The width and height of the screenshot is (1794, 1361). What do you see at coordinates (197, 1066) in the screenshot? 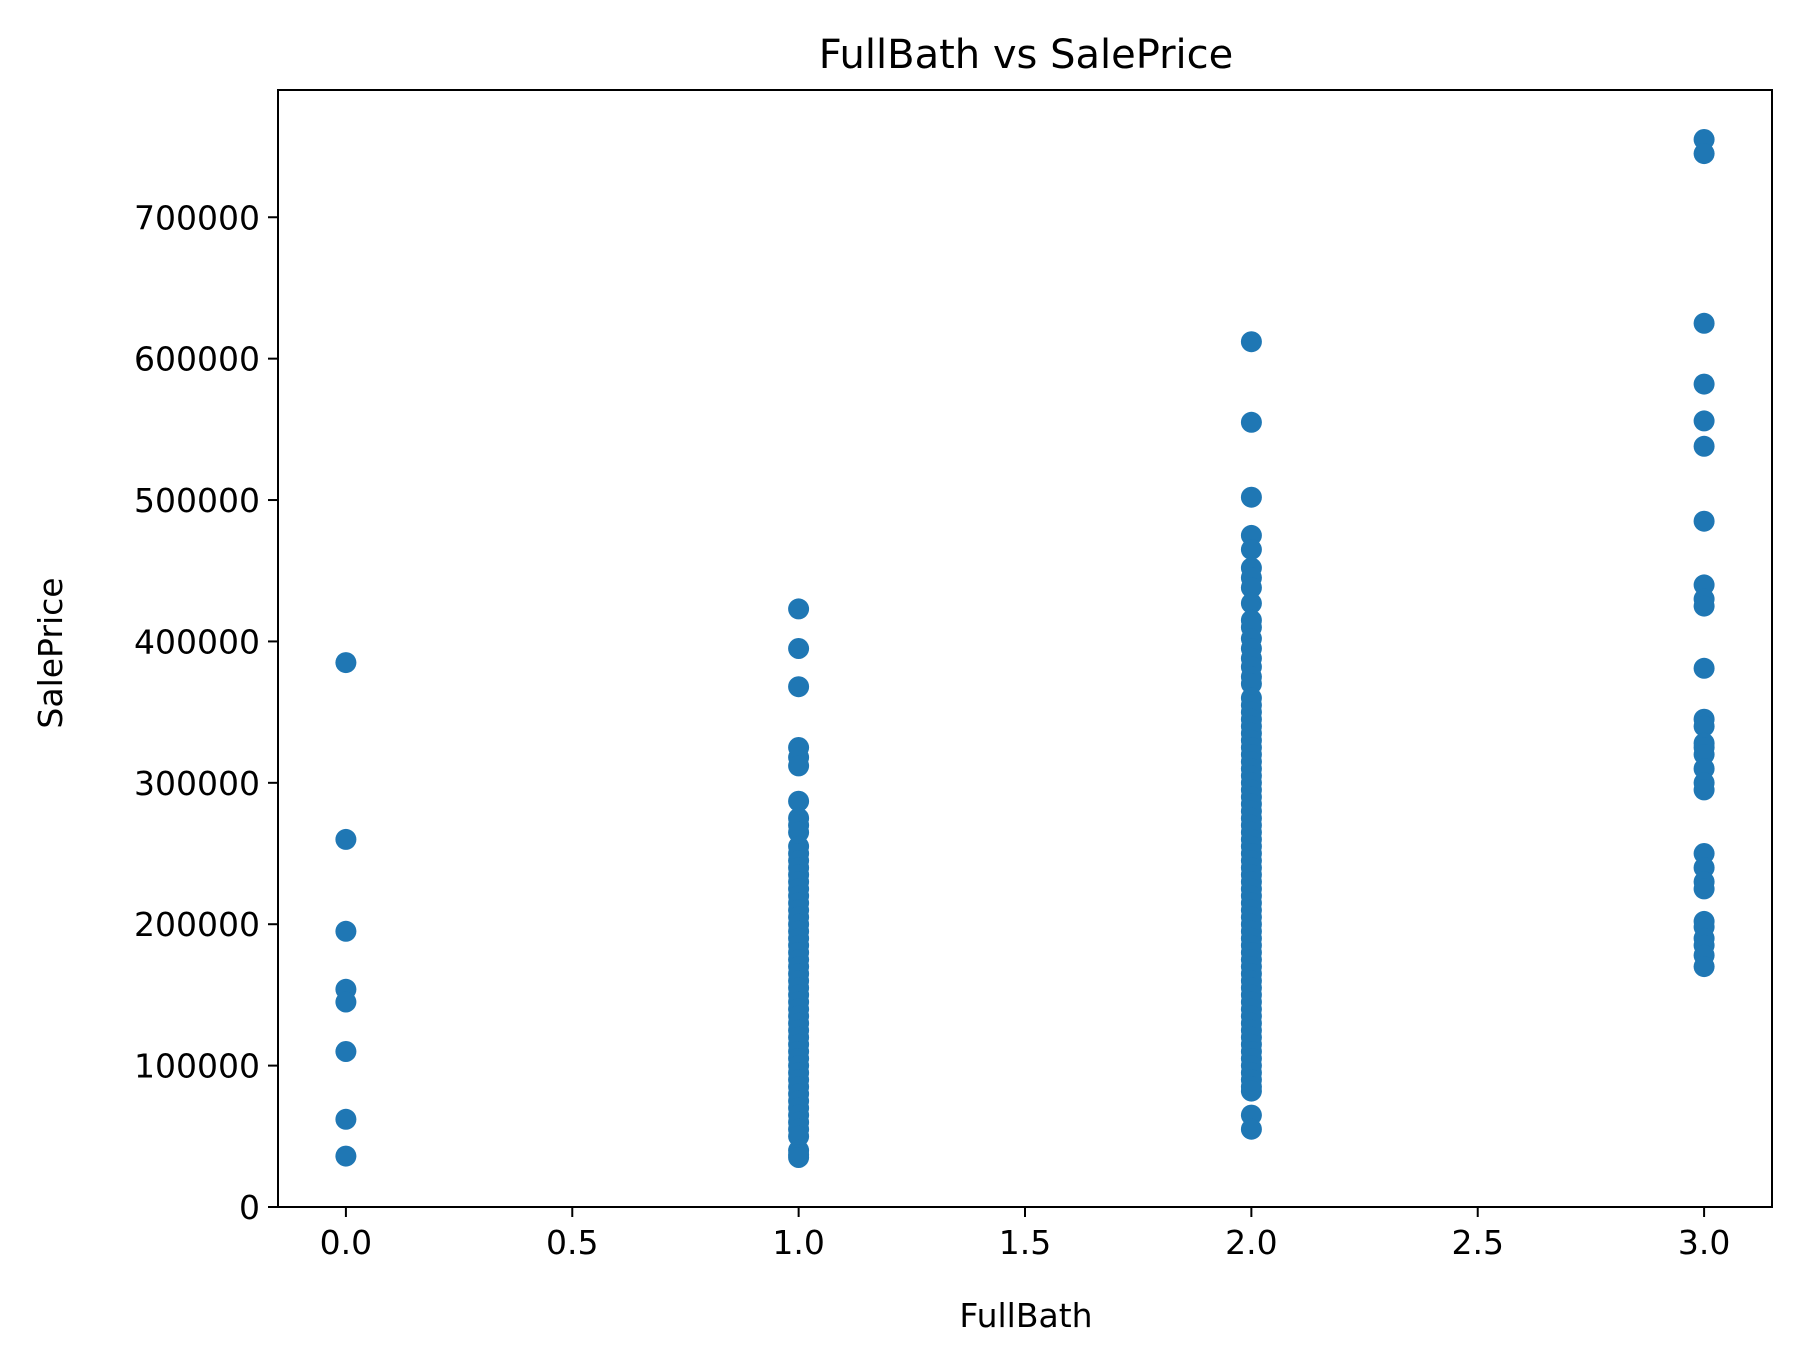
I see `y-tick-label: 100000` at bounding box center [197, 1066].